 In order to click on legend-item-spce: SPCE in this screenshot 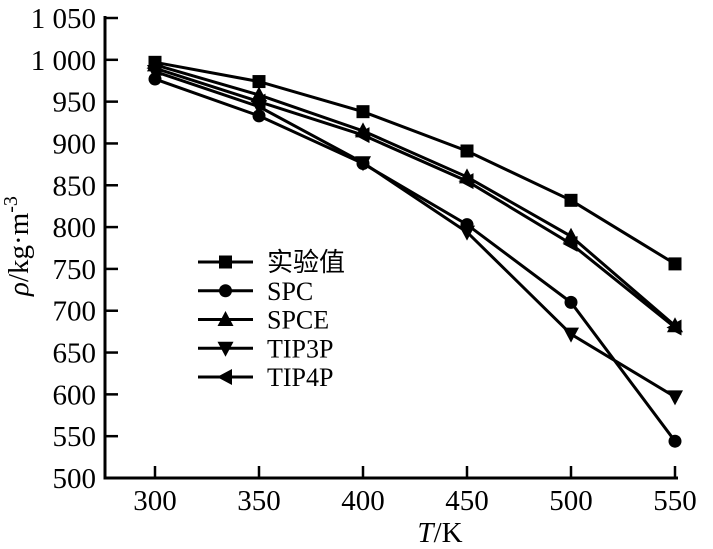, I will do `click(263, 320)`.